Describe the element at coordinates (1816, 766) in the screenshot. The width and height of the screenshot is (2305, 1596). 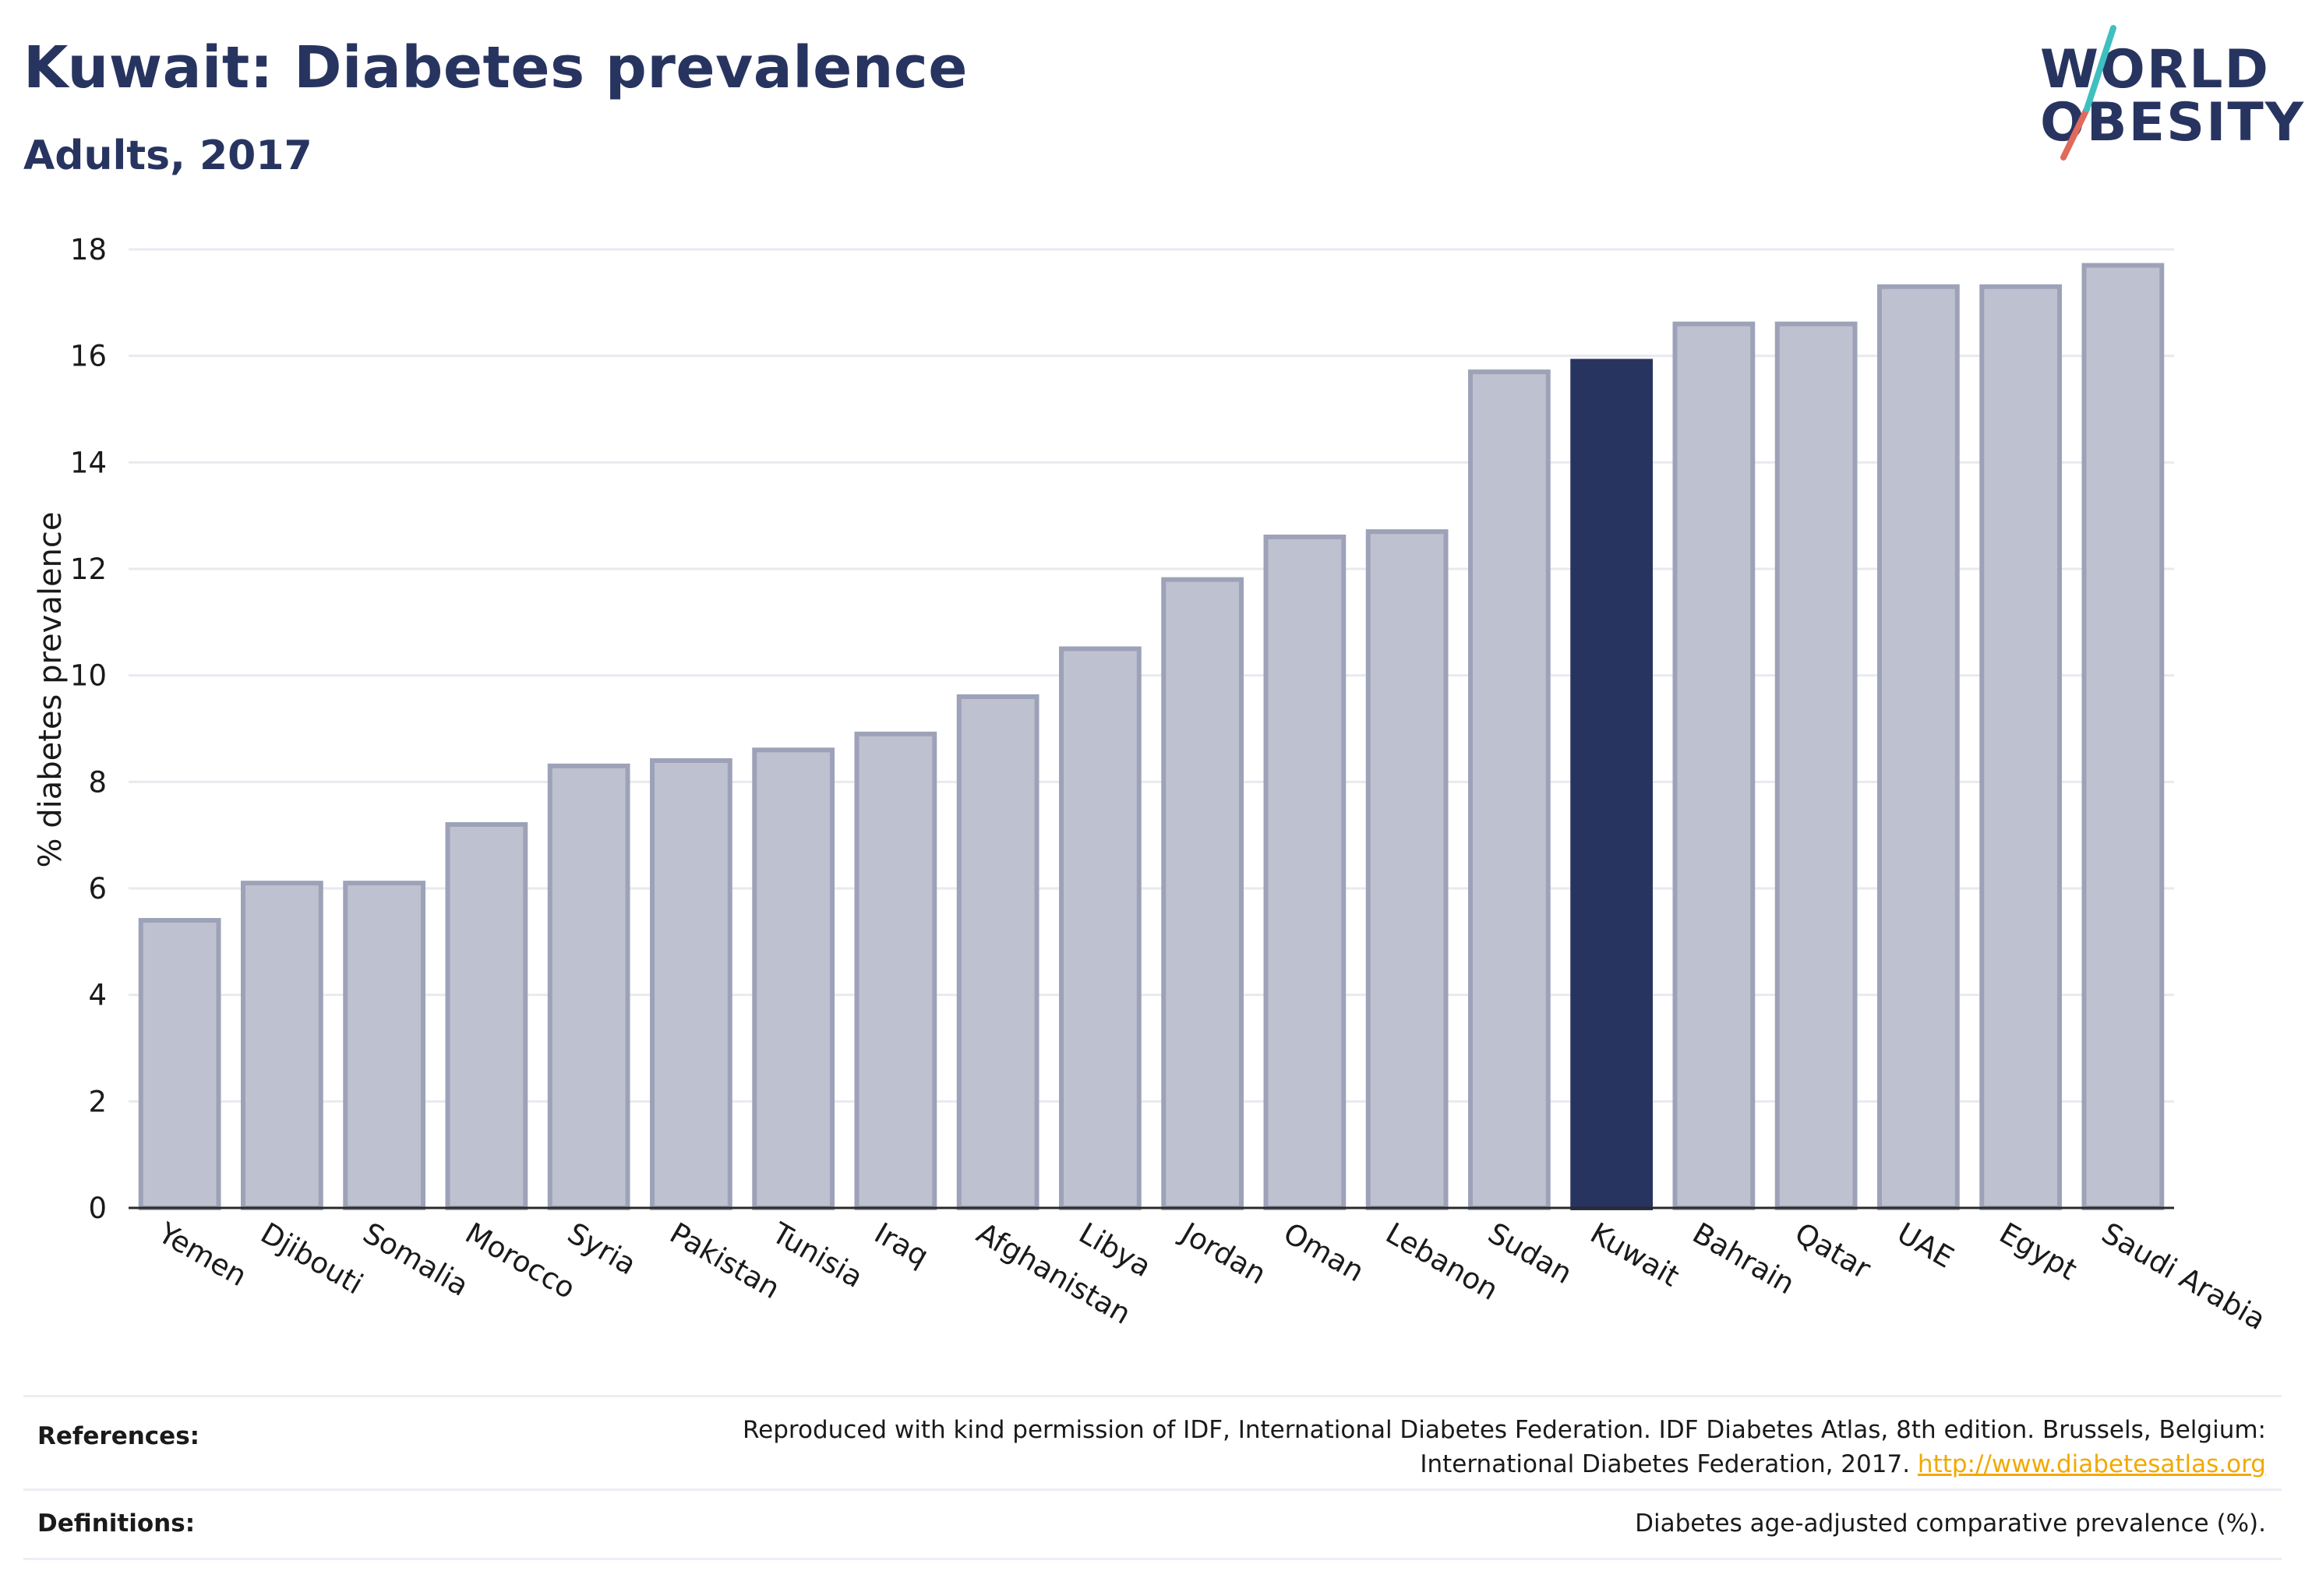
I see `bar-qatar` at that location.